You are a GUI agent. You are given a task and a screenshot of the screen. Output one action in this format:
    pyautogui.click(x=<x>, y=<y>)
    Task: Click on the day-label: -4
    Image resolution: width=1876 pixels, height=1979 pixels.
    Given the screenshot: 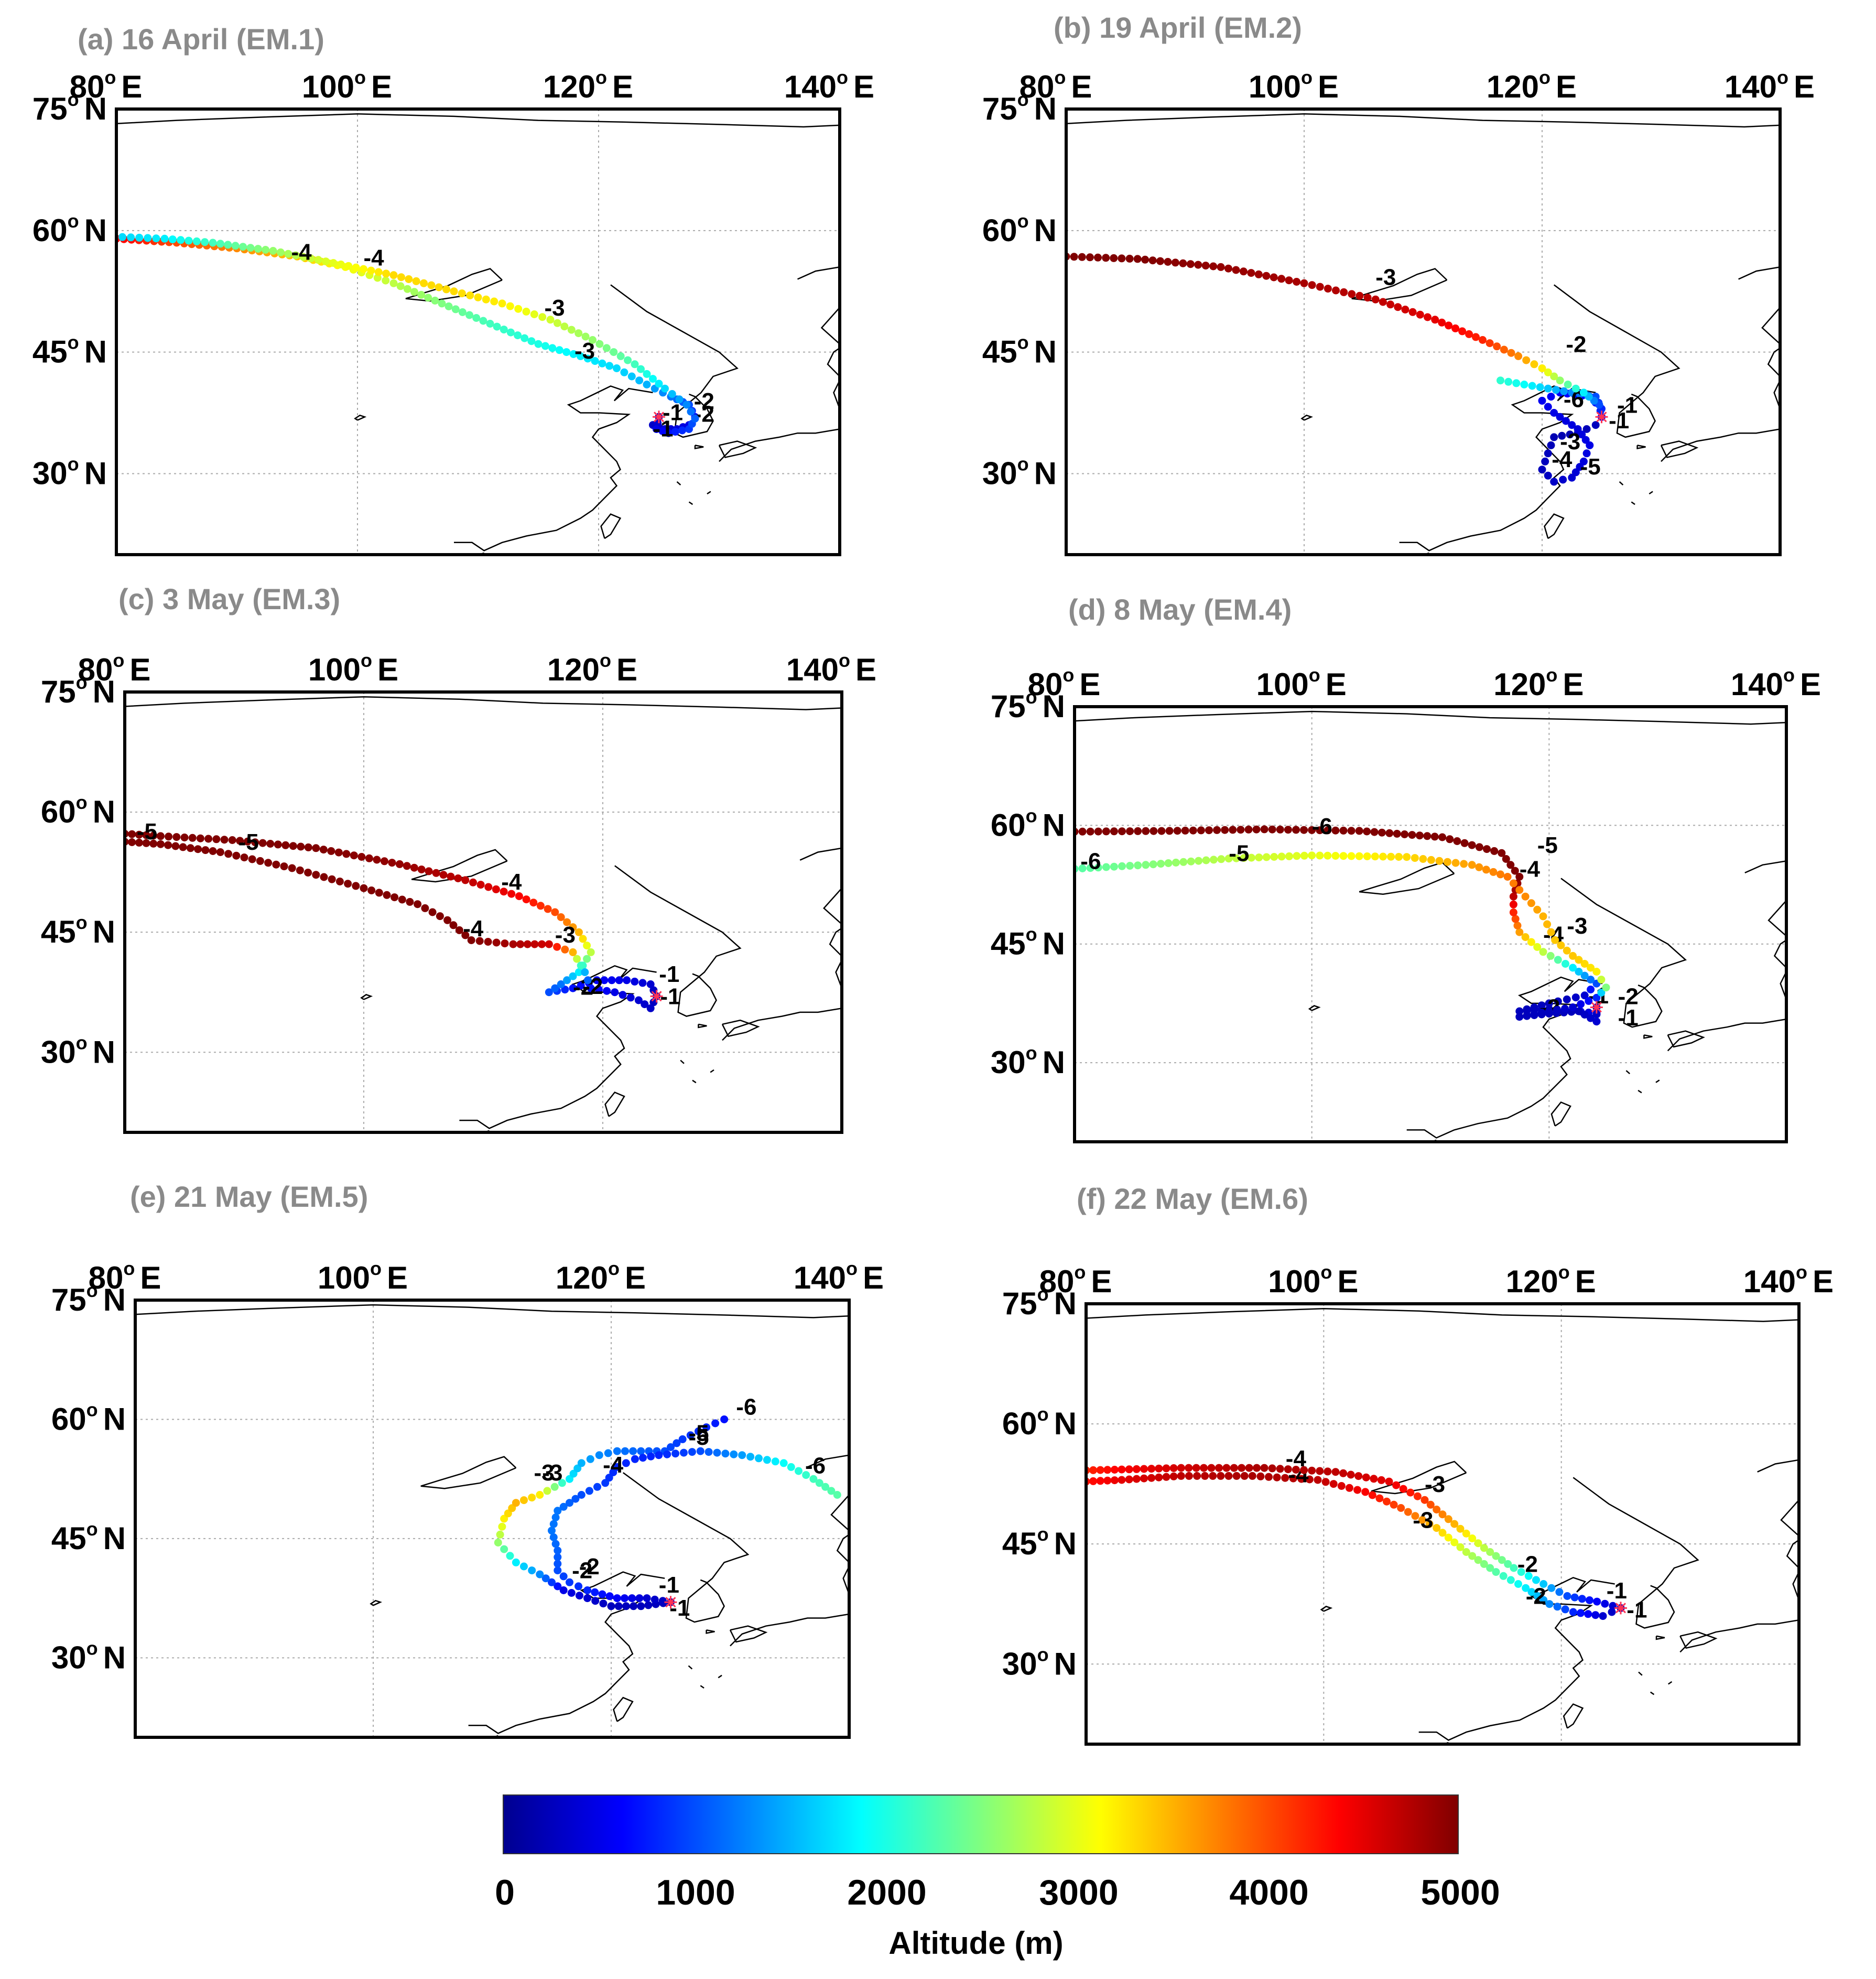 What is the action you would take?
    pyautogui.click(x=374, y=258)
    